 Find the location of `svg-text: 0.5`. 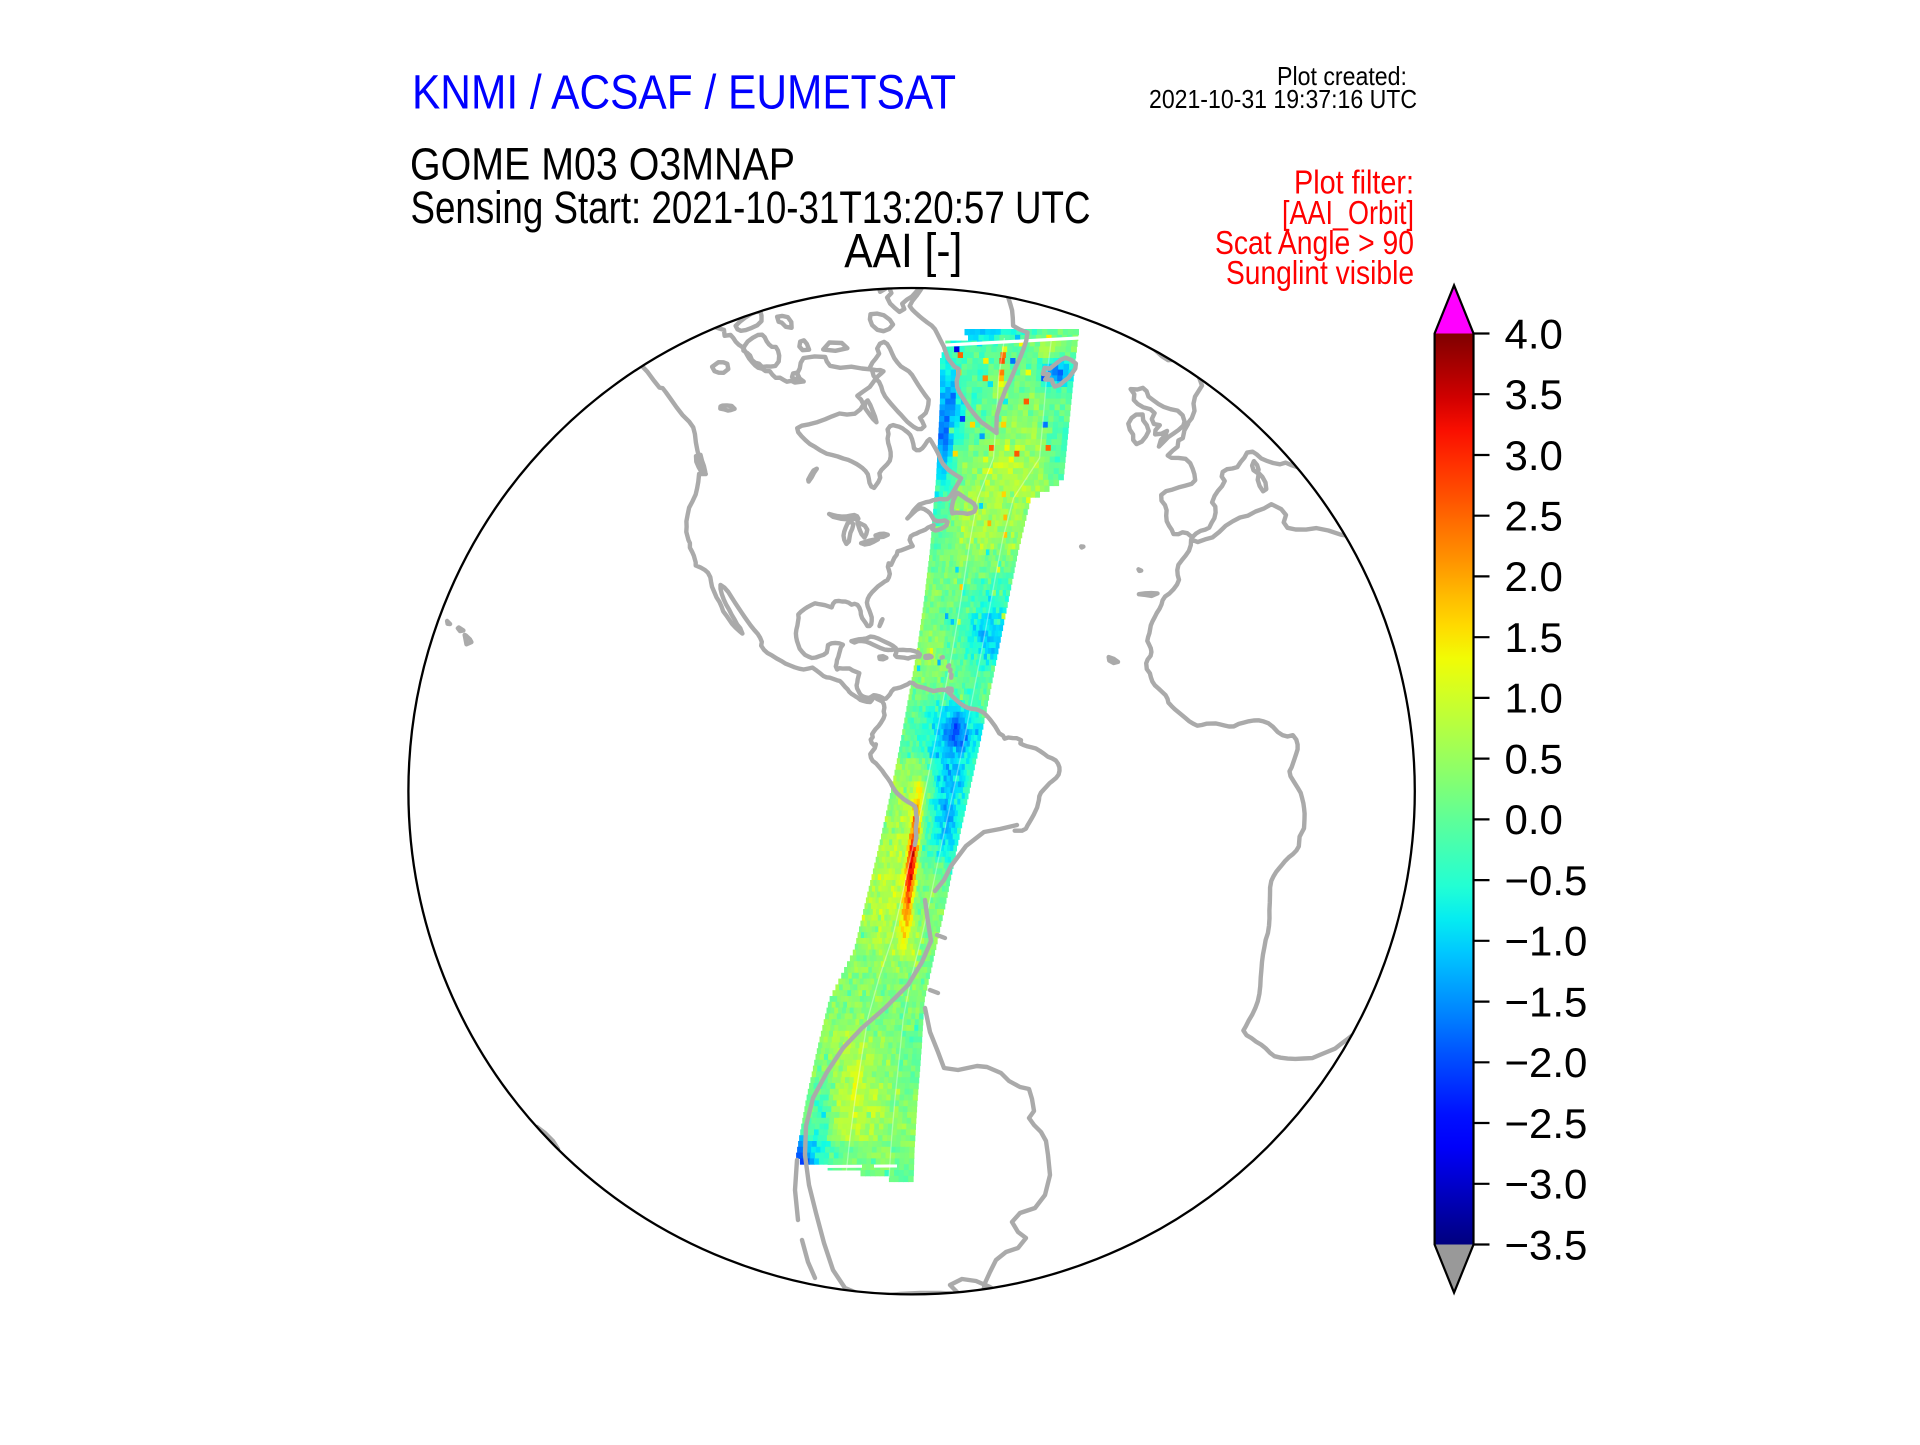

svg-text: 0.5 is located at coordinates (1534, 758).